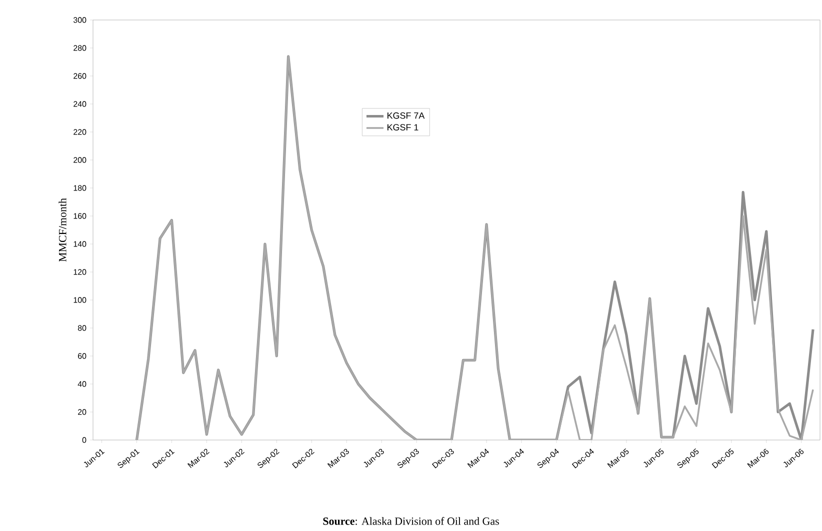 The height and width of the screenshot is (531, 822). What do you see at coordinates (406, 115) in the screenshot?
I see `legend-label: KGSF 7A` at bounding box center [406, 115].